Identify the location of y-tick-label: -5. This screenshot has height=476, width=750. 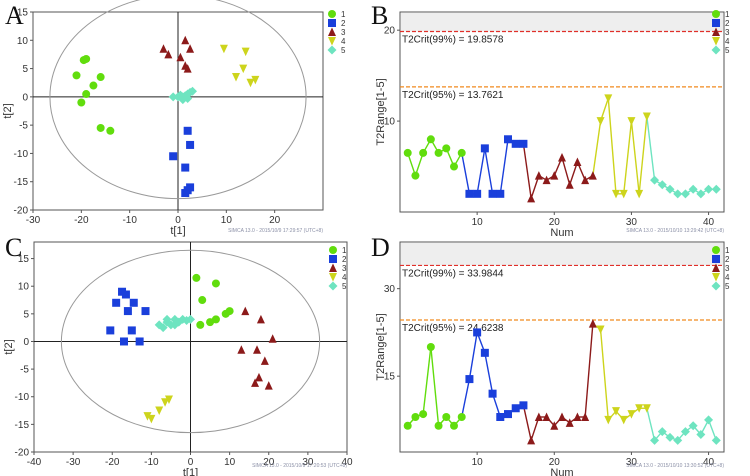
(23, 126).